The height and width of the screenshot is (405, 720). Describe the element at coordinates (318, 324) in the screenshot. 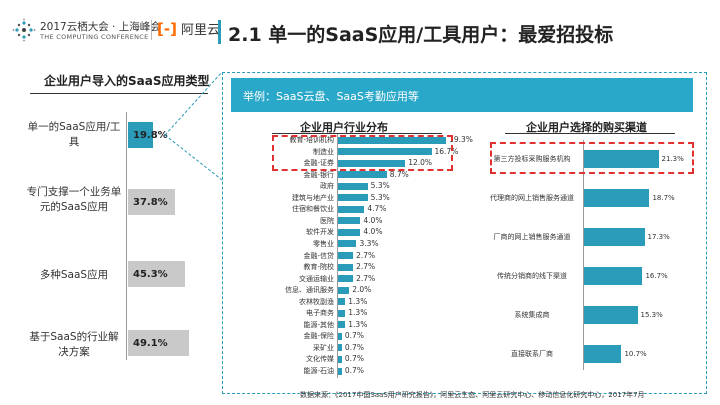

I see `industry-category-label: 能源-其他` at that location.